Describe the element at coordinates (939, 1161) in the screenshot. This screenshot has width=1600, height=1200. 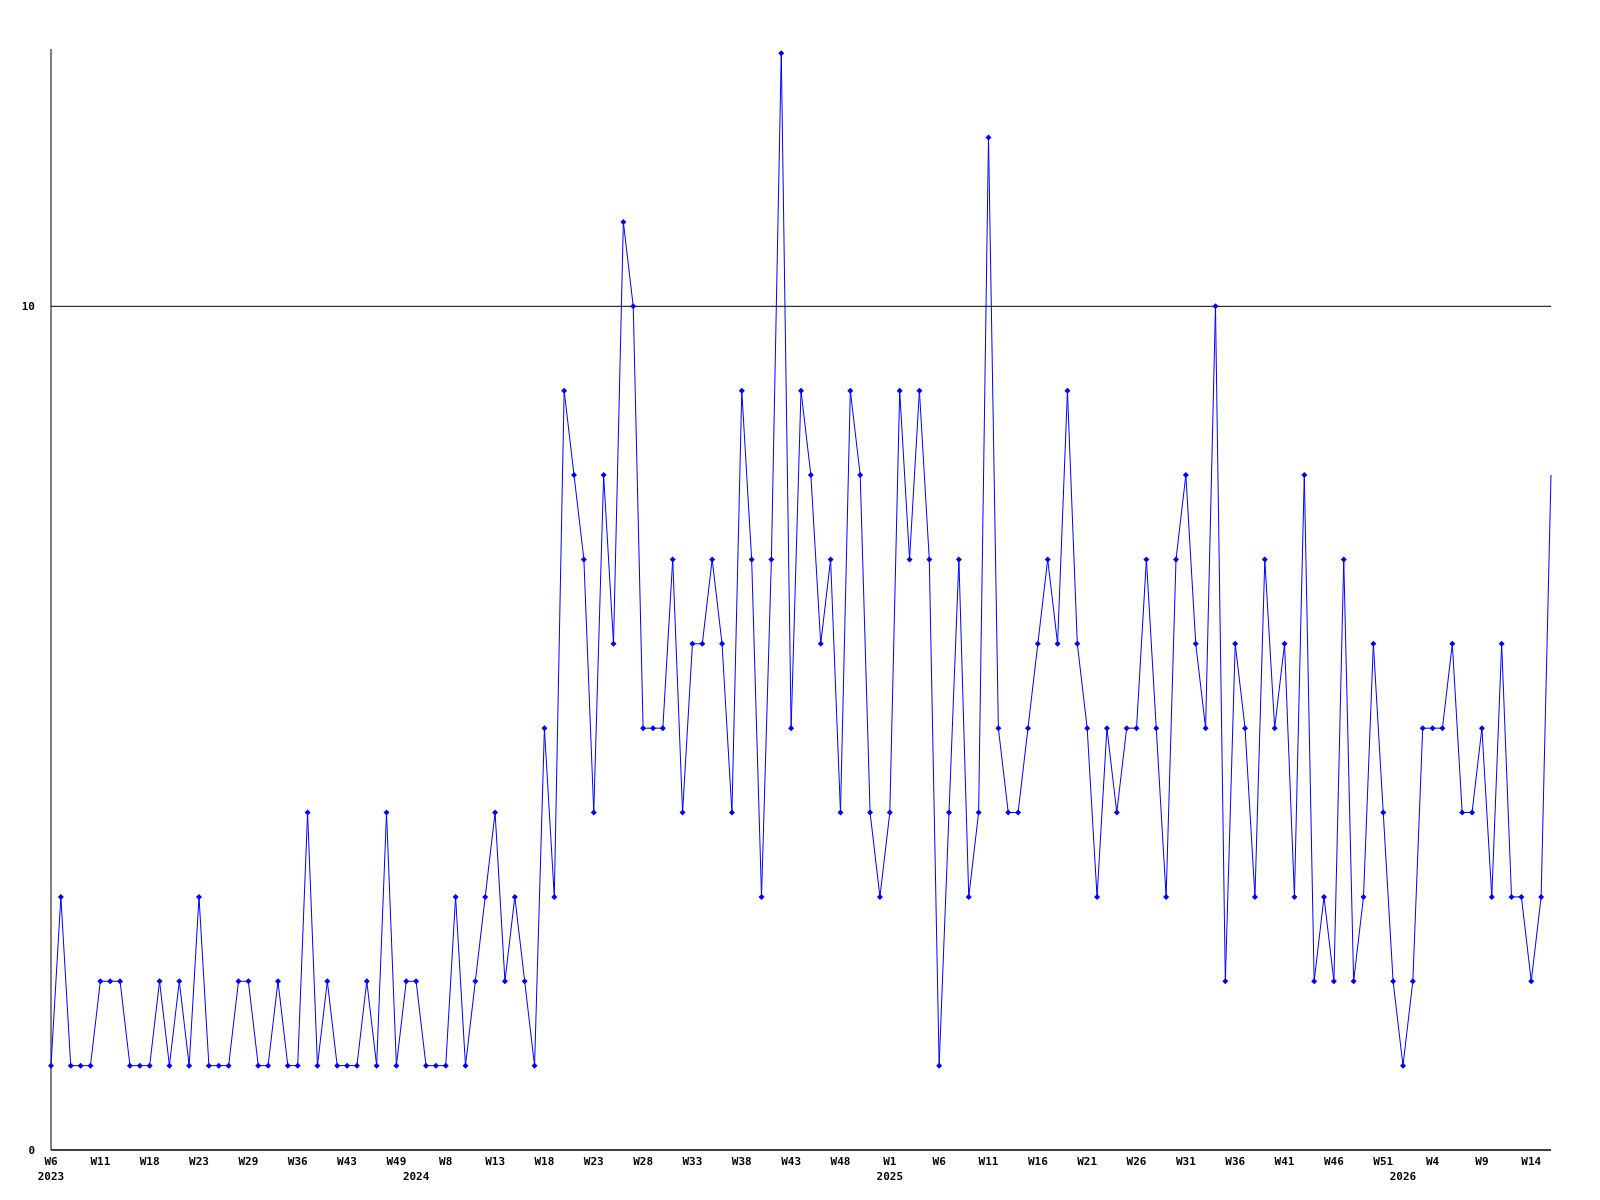
I see `x-tick-label: W6` at that location.